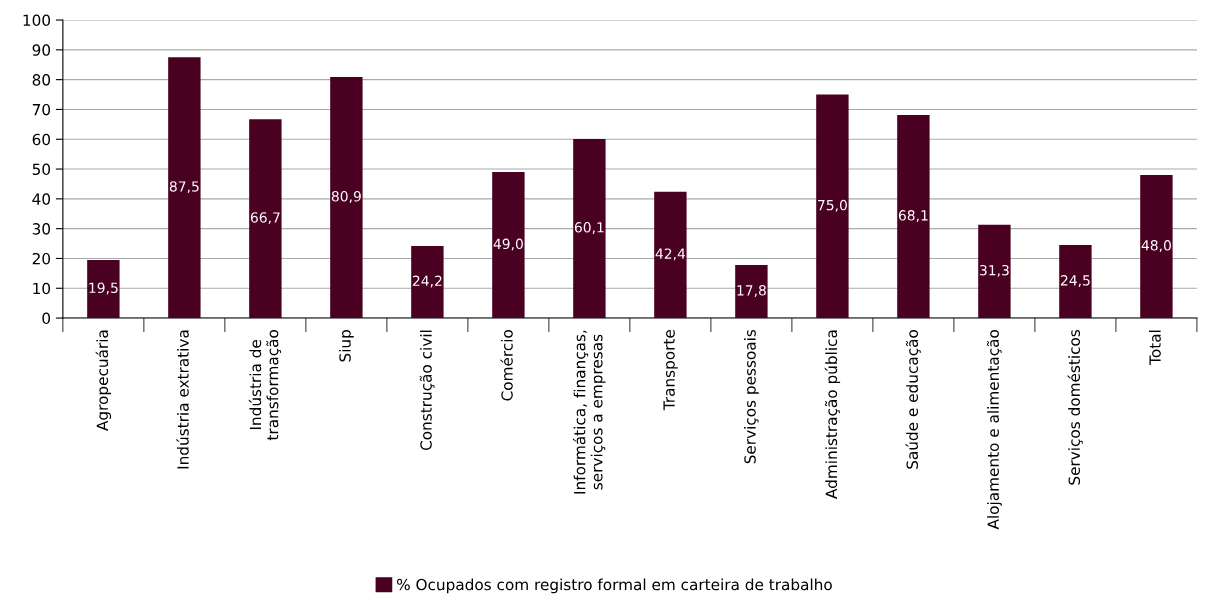 The height and width of the screenshot is (607, 1209). I want to click on data-label: 24,5, so click(1075, 281).